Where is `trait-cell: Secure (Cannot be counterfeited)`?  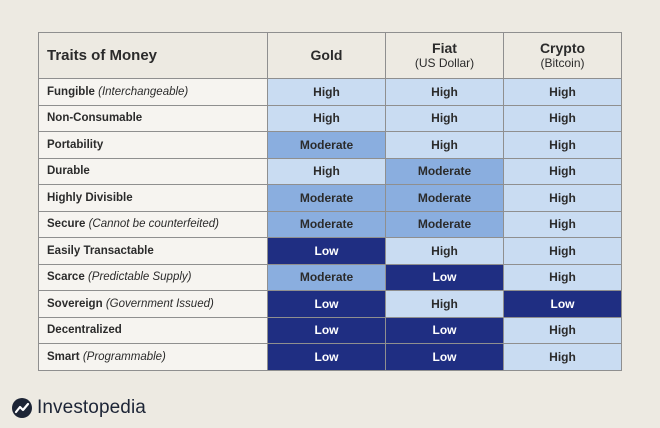
trait-cell: Secure (Cannot be counterfeited) is located at coordinates (153, 224).